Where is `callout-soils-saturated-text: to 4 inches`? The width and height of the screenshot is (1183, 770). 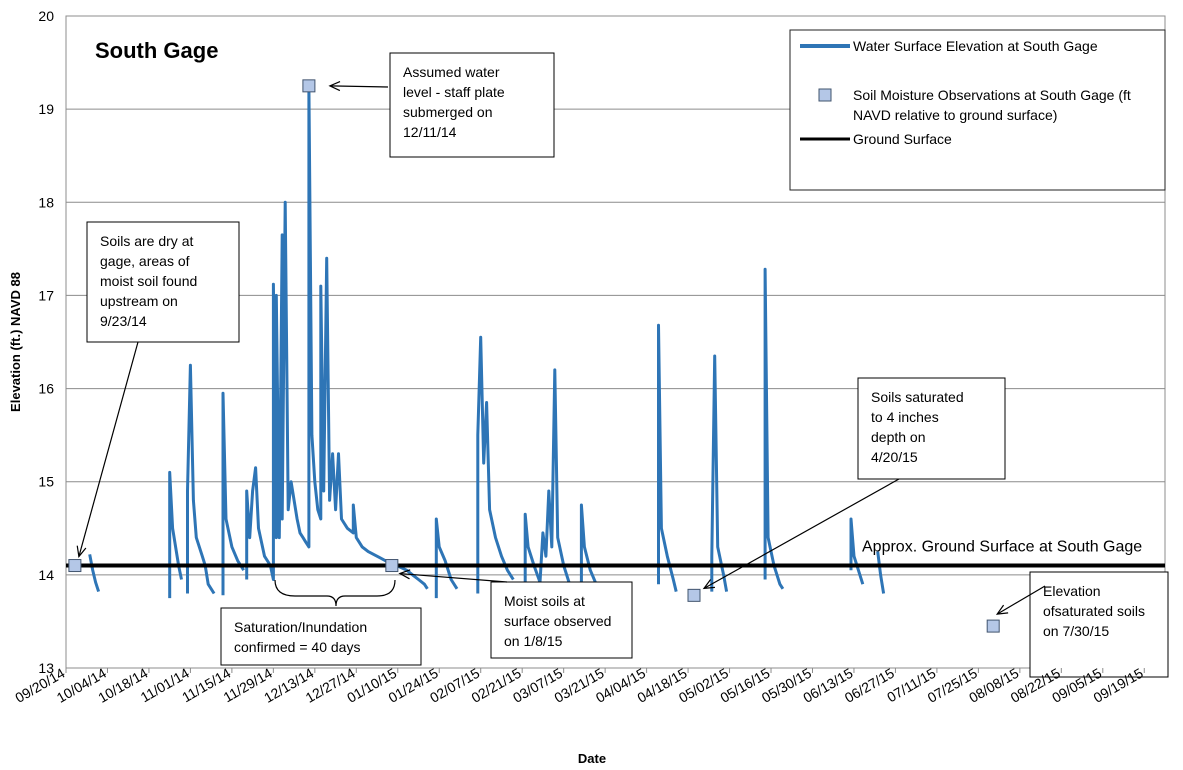
callout-soils-saturated-text: to 4 inches is located at coordinates (905, 417).